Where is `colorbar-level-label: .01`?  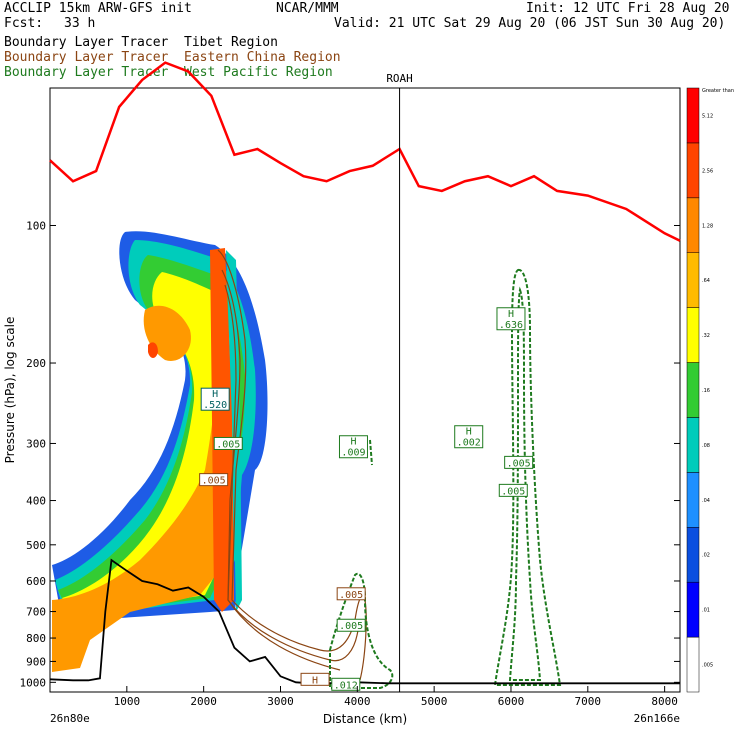 colorbar-level-label: .01 is located at coordinates (706, 611).